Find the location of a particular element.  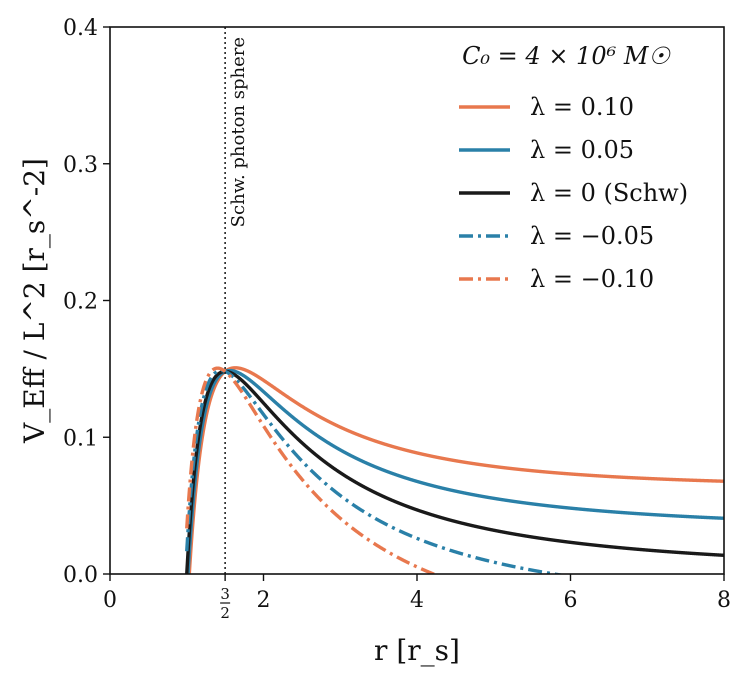

y-axis-label: V_Eff / L^2 [r_s^-2] is located at coordinates (34, 301).